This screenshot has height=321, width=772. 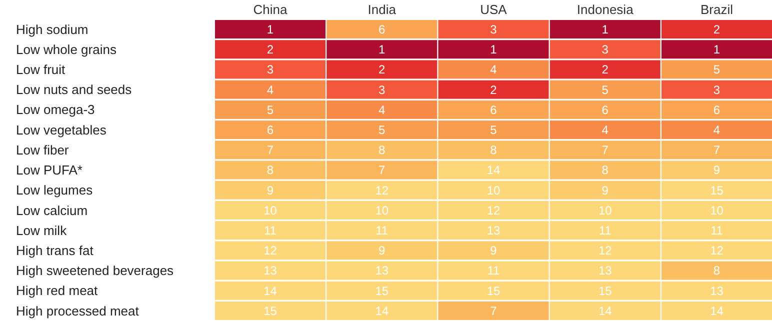 What do you see at coordinates (494, 9) in the screenshot?
I see `x-tick-label: USA` at bounding box center [494, 9].